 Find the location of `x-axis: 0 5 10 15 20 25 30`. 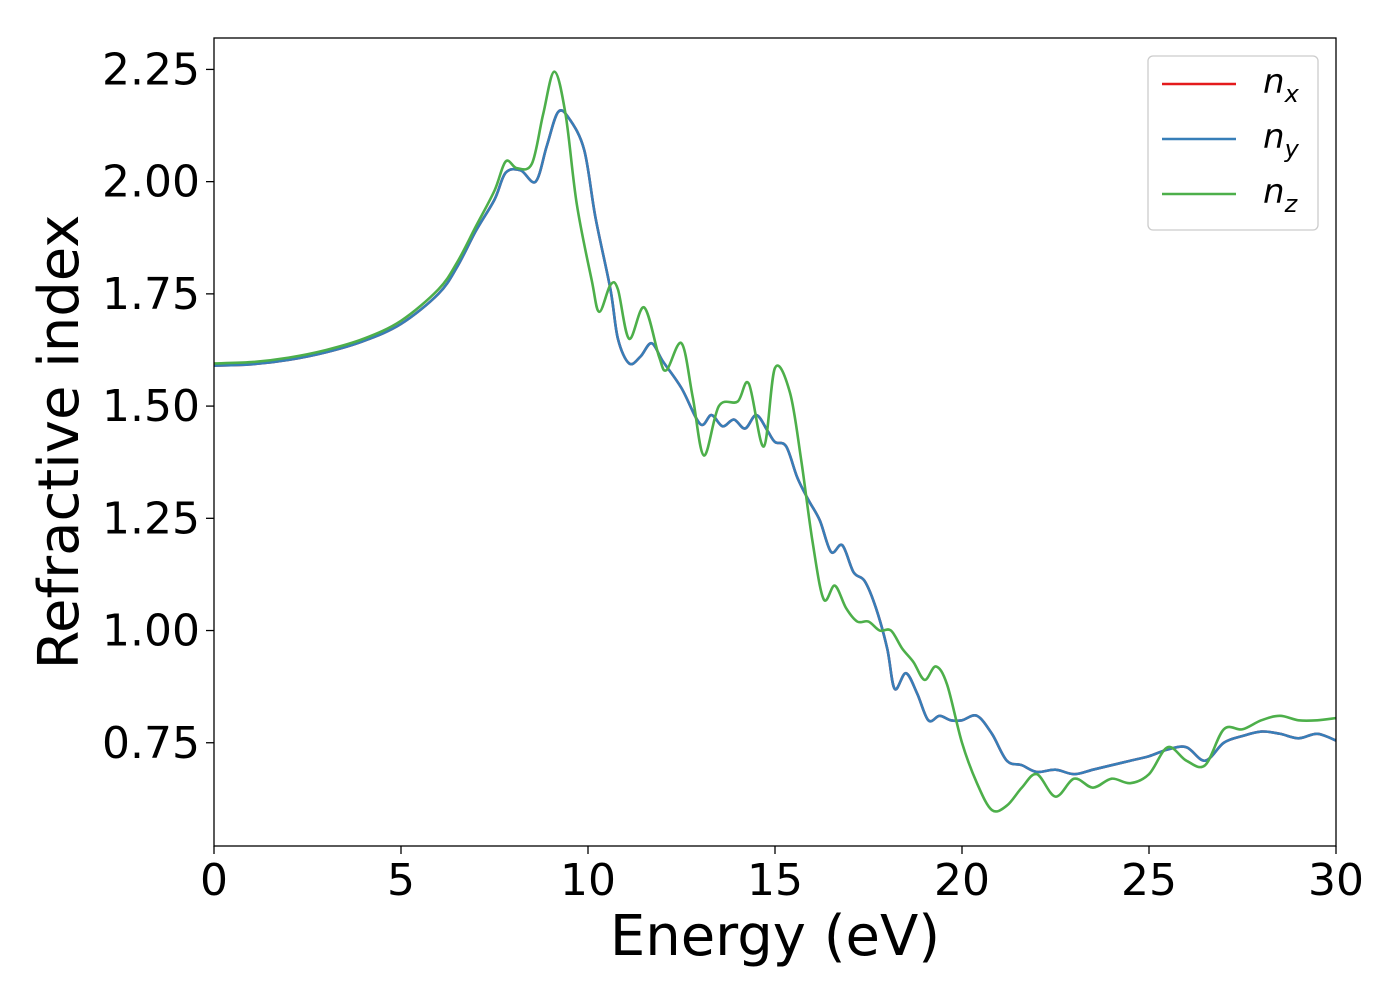

x-axis: 0 5 10 15 20 25 30 is located at coordinates (782, 876).